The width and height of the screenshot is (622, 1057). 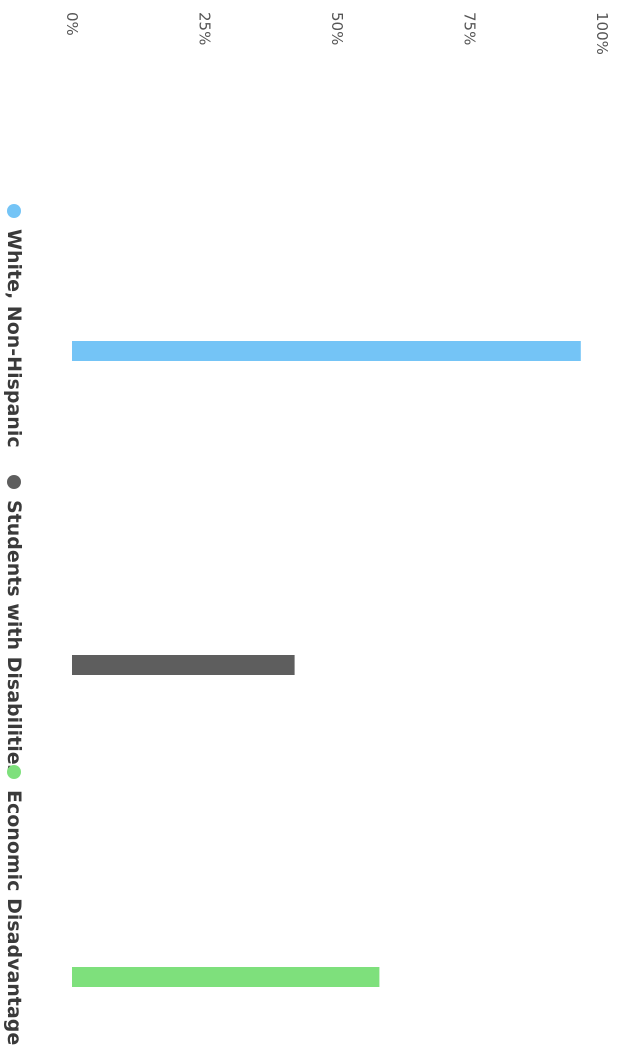 What do you see at coordinates (14, 338) in the screenshot?
I see `legend-label: White, Non-Hispanic` at bounding box center [14, 338].